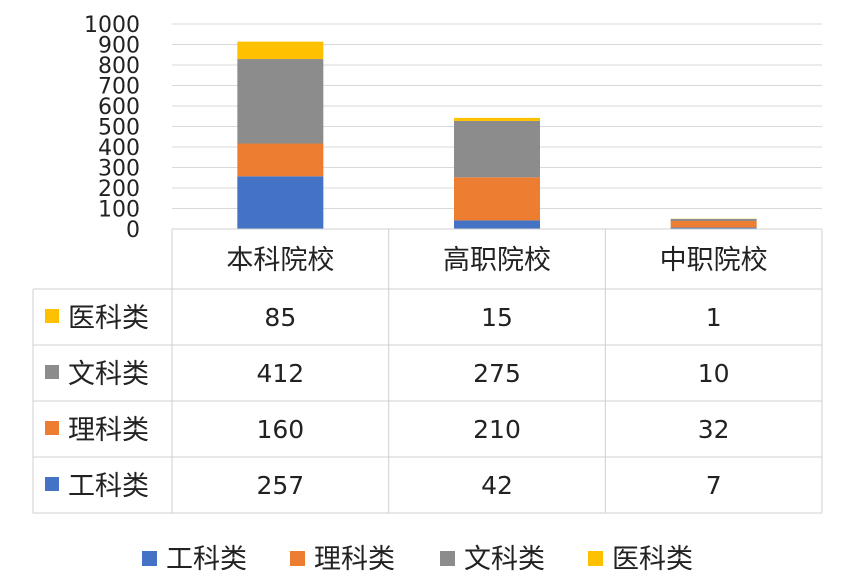 The height and width of the screenshot is (585, 856). What do you see at coordinates (119, 107) in the screenshot?
I see `y-tick-label: 600` at bounding box center [119, 107].